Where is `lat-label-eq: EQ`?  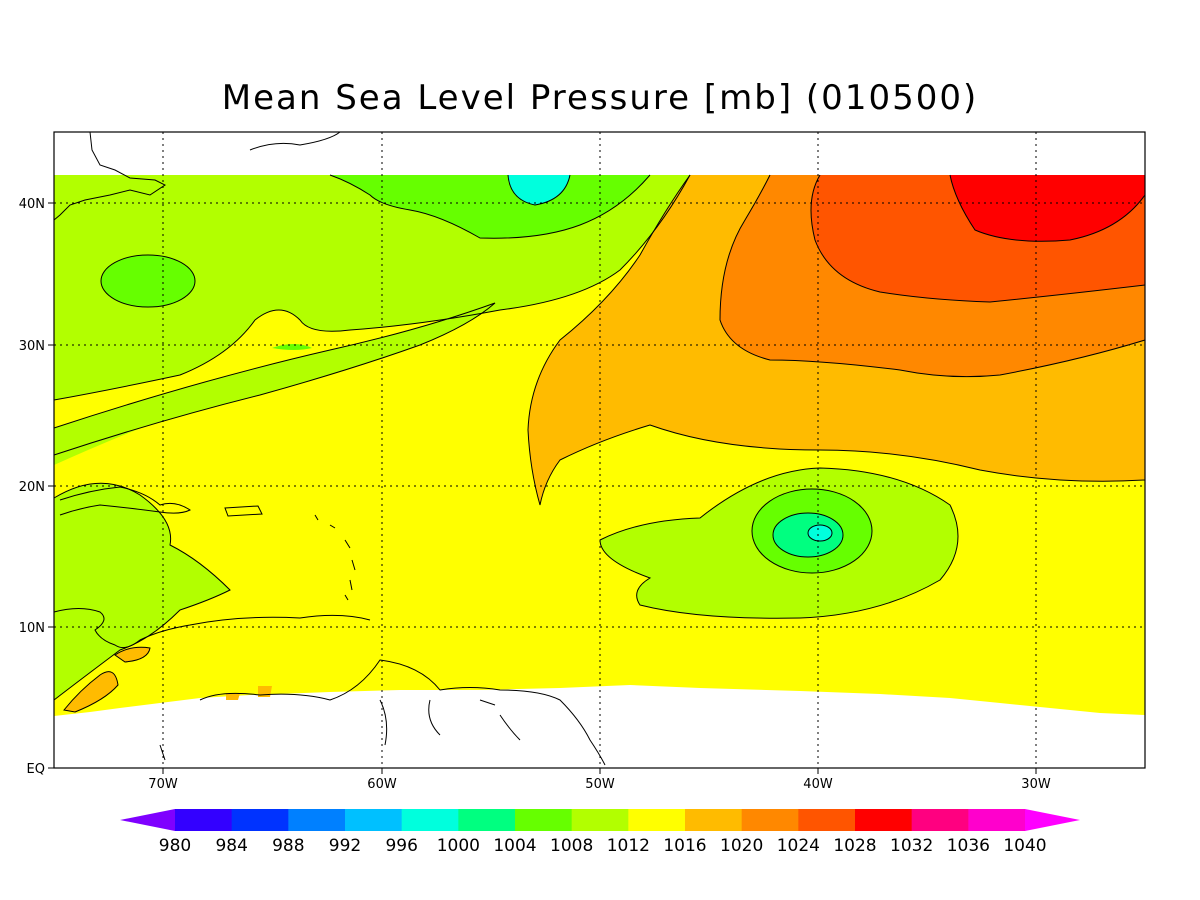 lat-label-eq: EQ is located at coordinates (36, 769).